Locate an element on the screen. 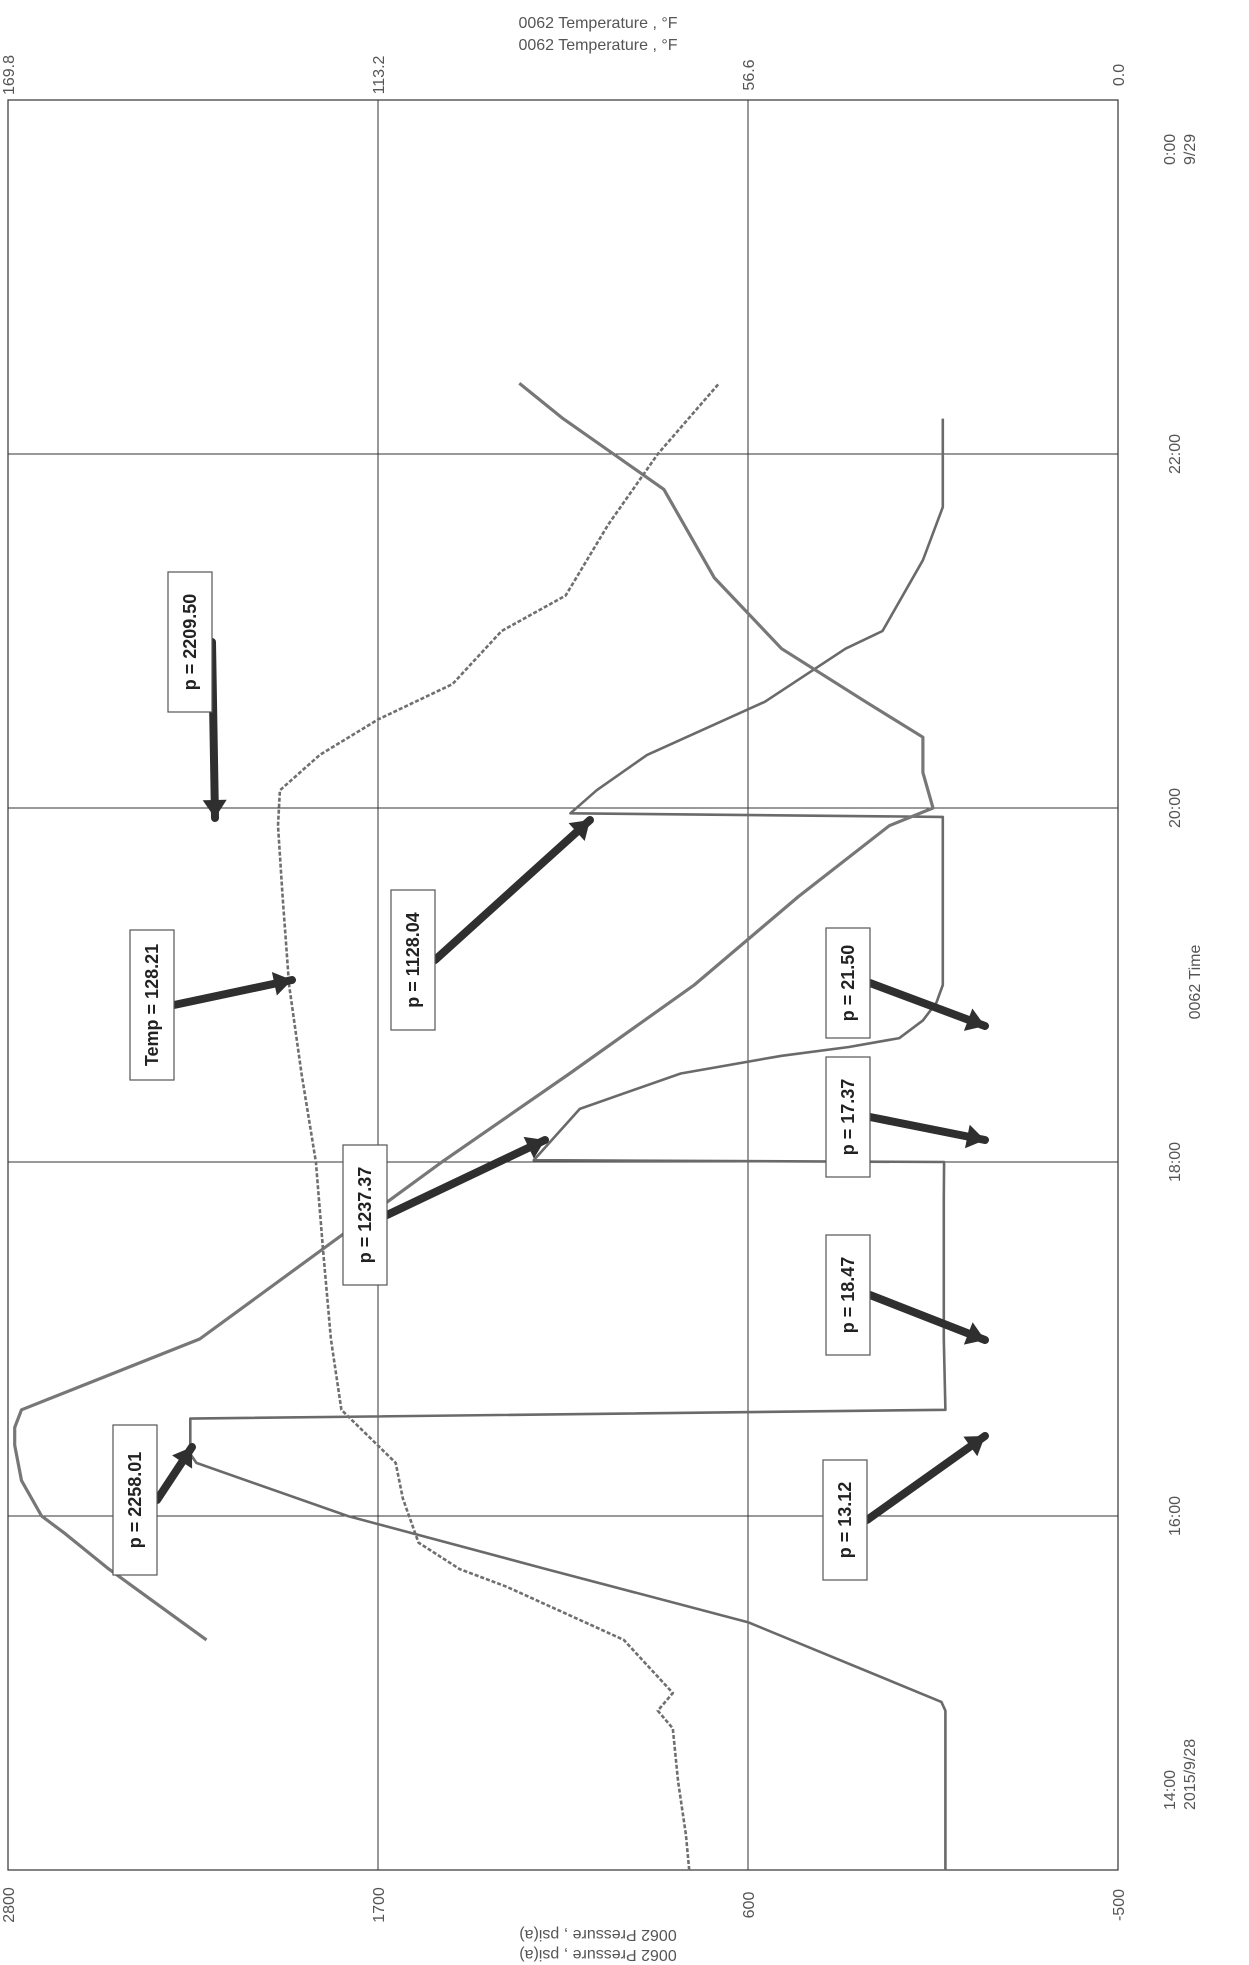 Image resolution: width=1249 pixels, height=1965 pixels. time-tick-label-3: 20:00 is located at coordinates (1175, 808).